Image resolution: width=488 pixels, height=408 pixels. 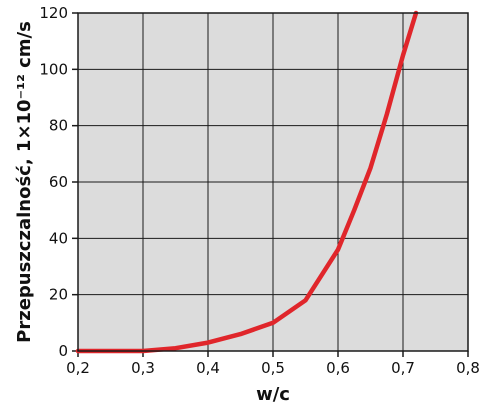 I want to click on x-axis-ticks: 0,2 0,3 0,4 0,5 0,6 0,7 0,8, so click(x=273, y=364).